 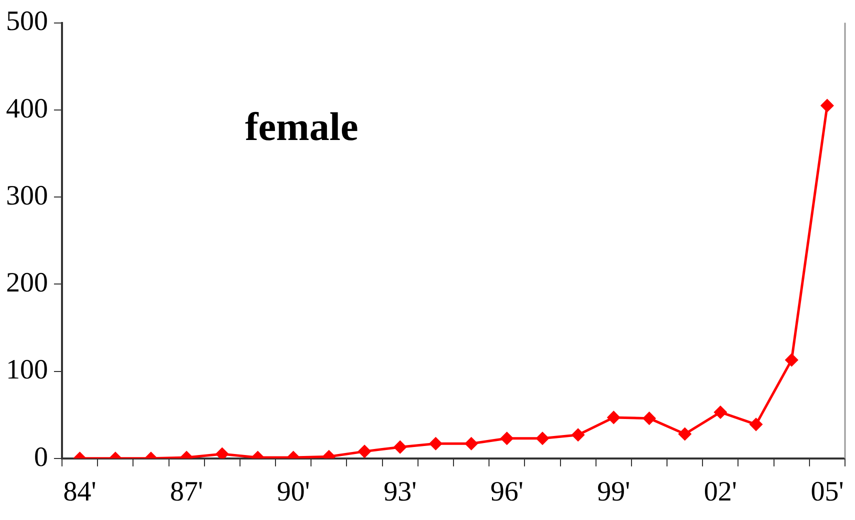 I want to click on y-tick-label: 200, so click(x=27, y=283).